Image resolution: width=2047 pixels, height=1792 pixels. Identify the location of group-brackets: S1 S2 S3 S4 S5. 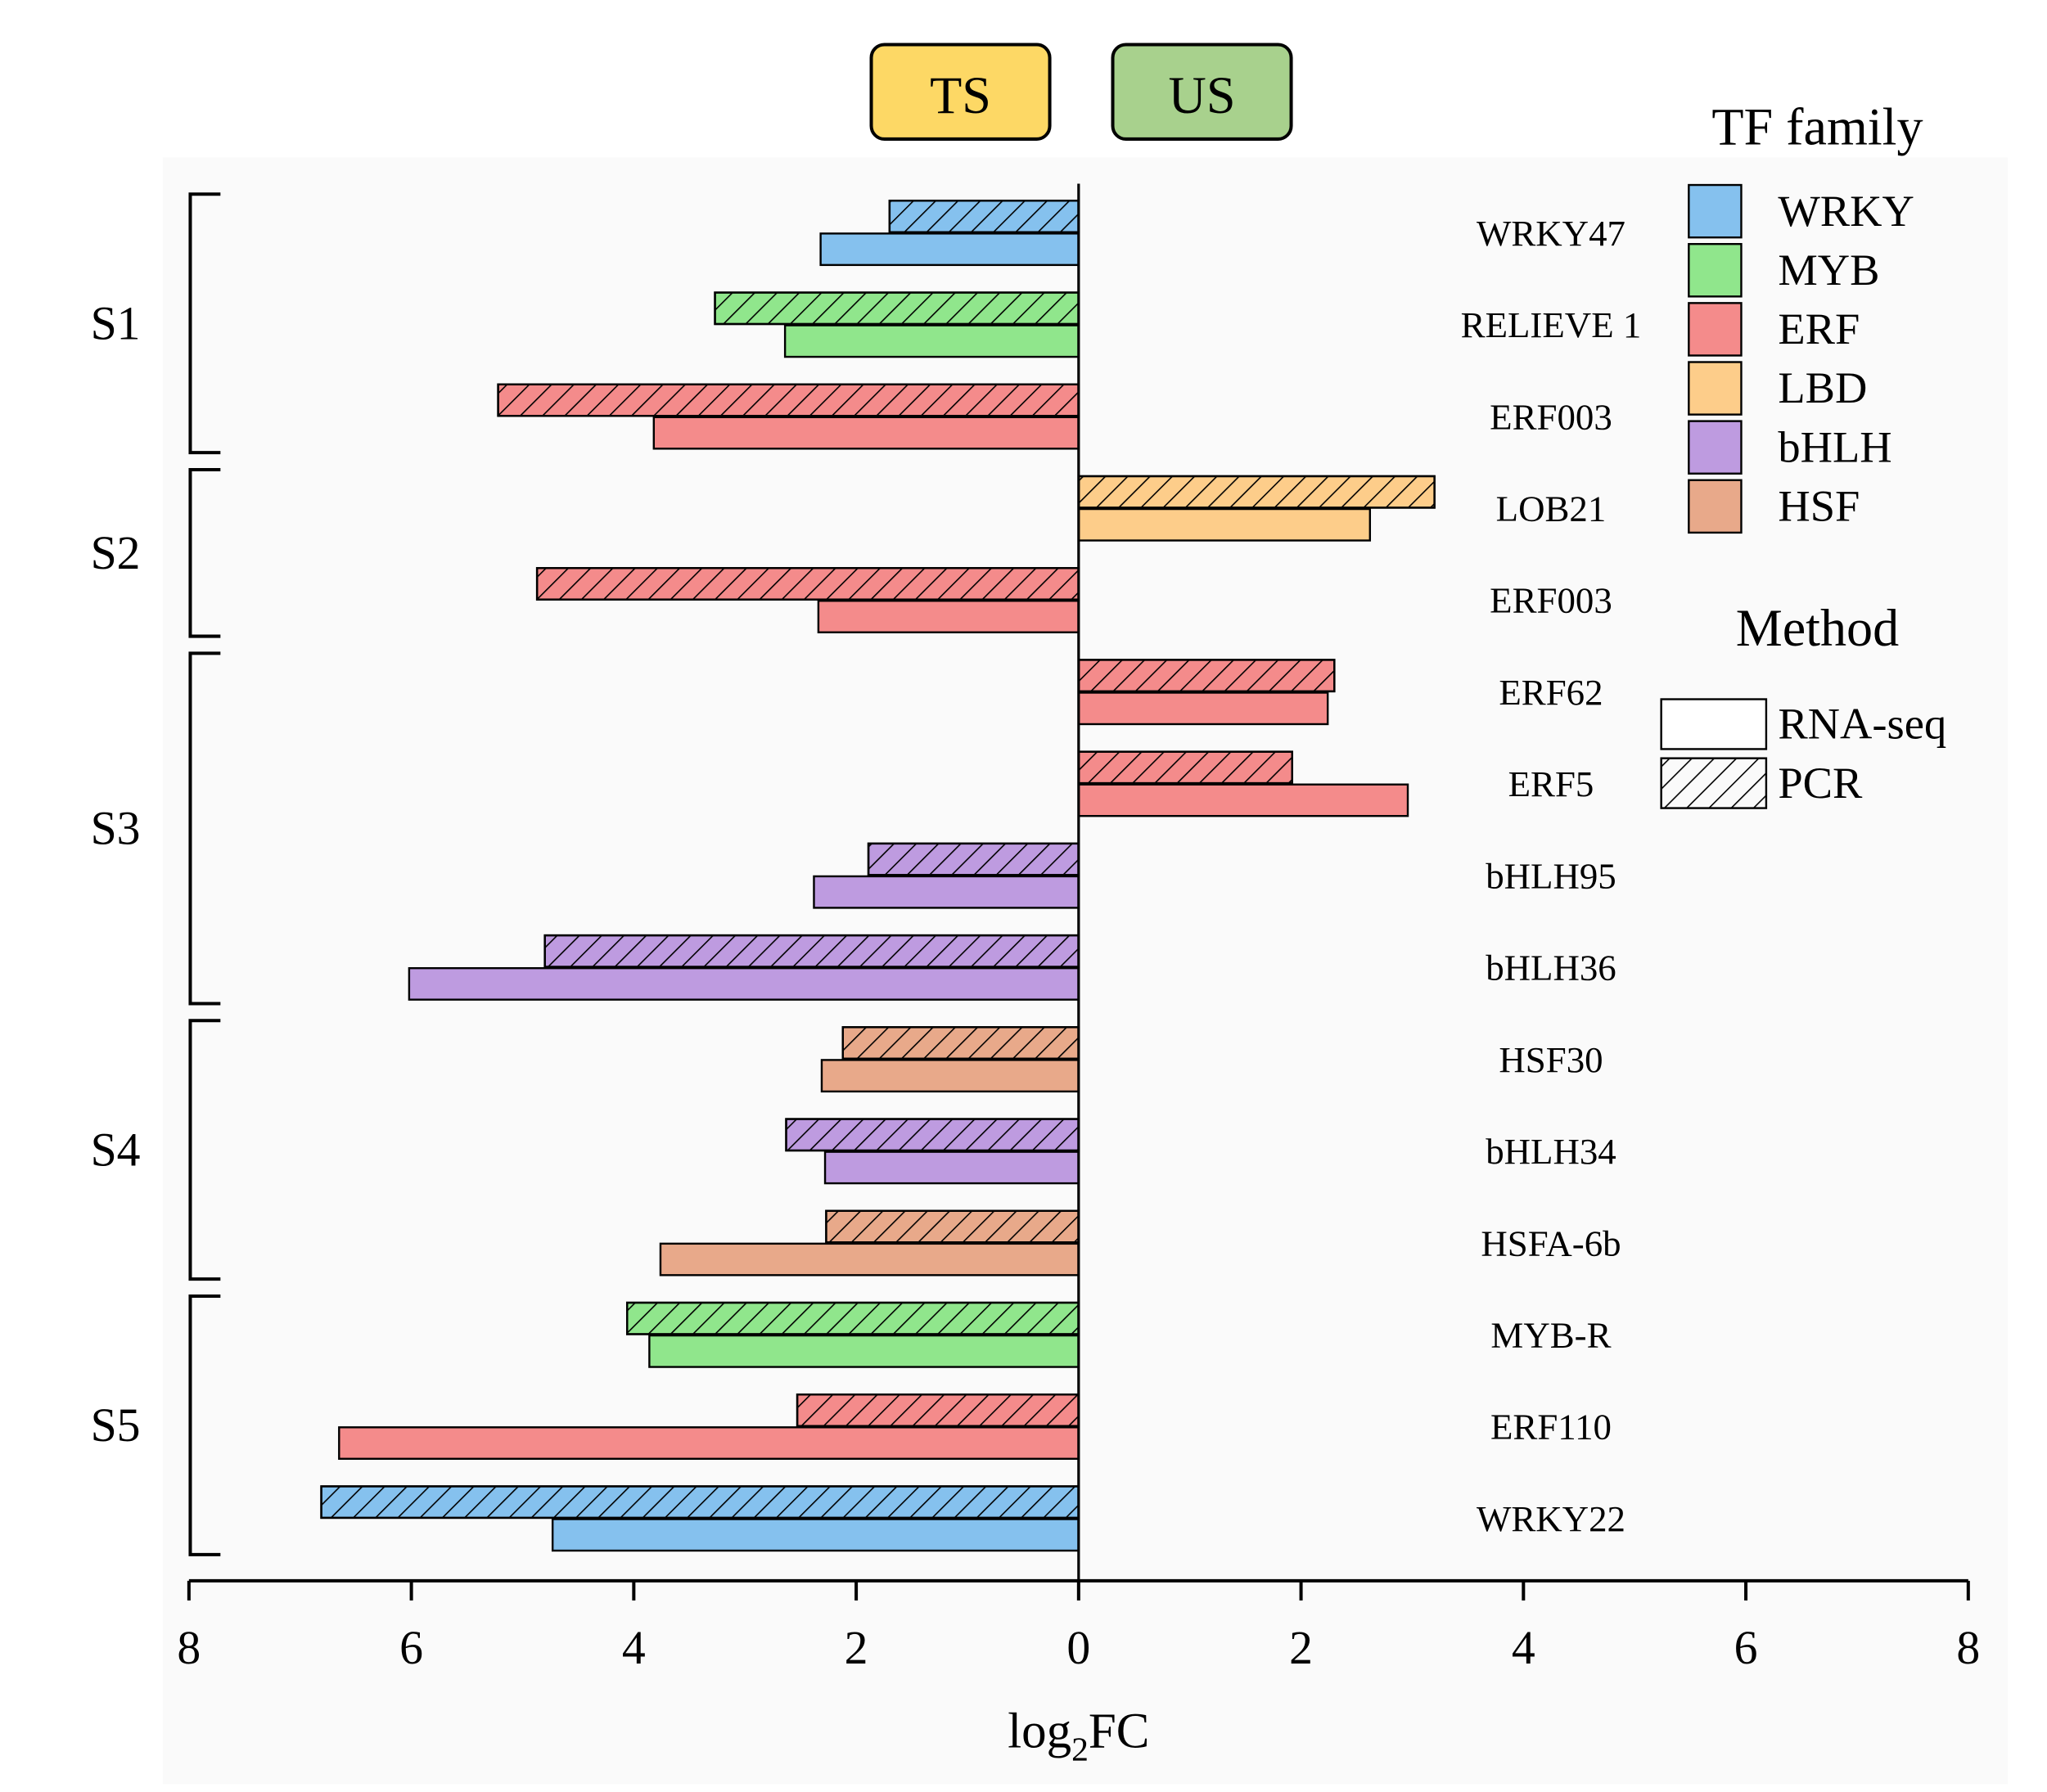
(156, 874).